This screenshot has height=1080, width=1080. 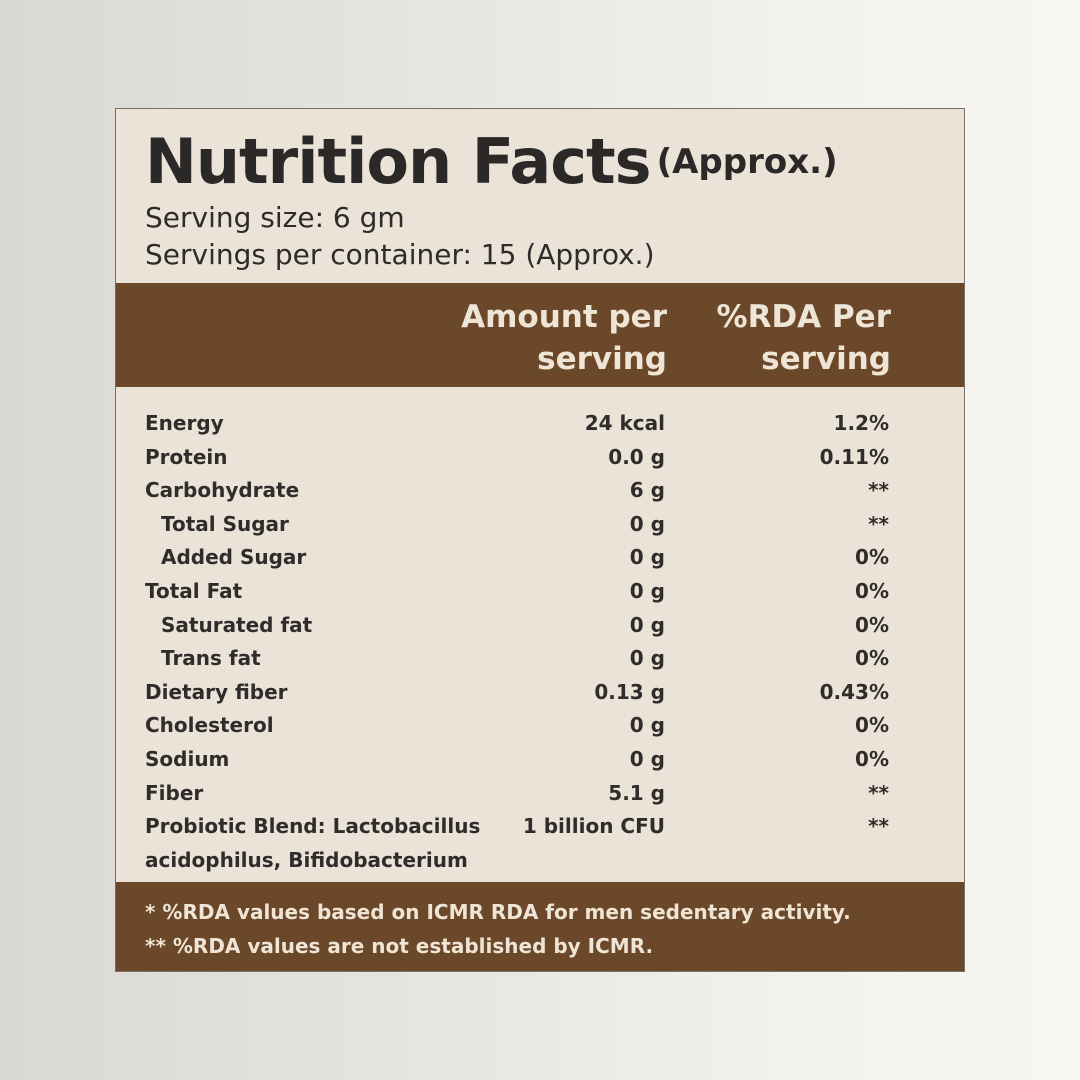 What do you see at coordinates (540, 626) in the screenshot?
I see `nutrient-row-saturated-fat: Saturated fat 0 g 0%` at bounding box center [540, 626].